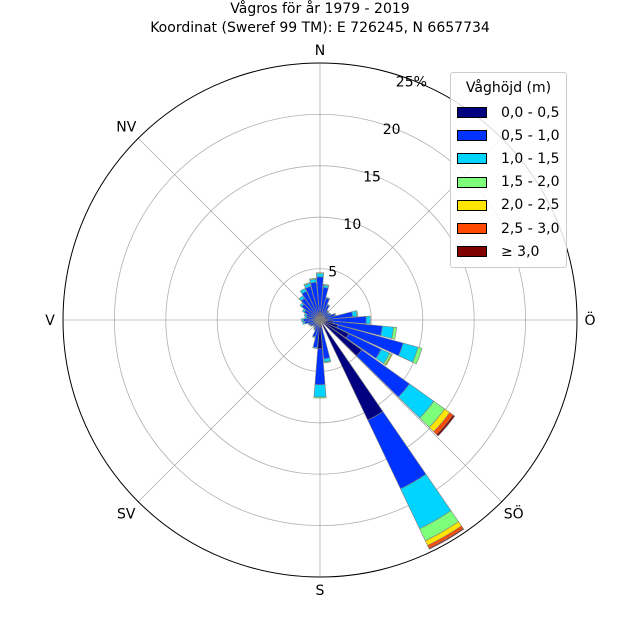  What do you see at coordinates (514, 514) in the screenshot?
I see `direction-label: SÖ` at bounding box center [514, 514].